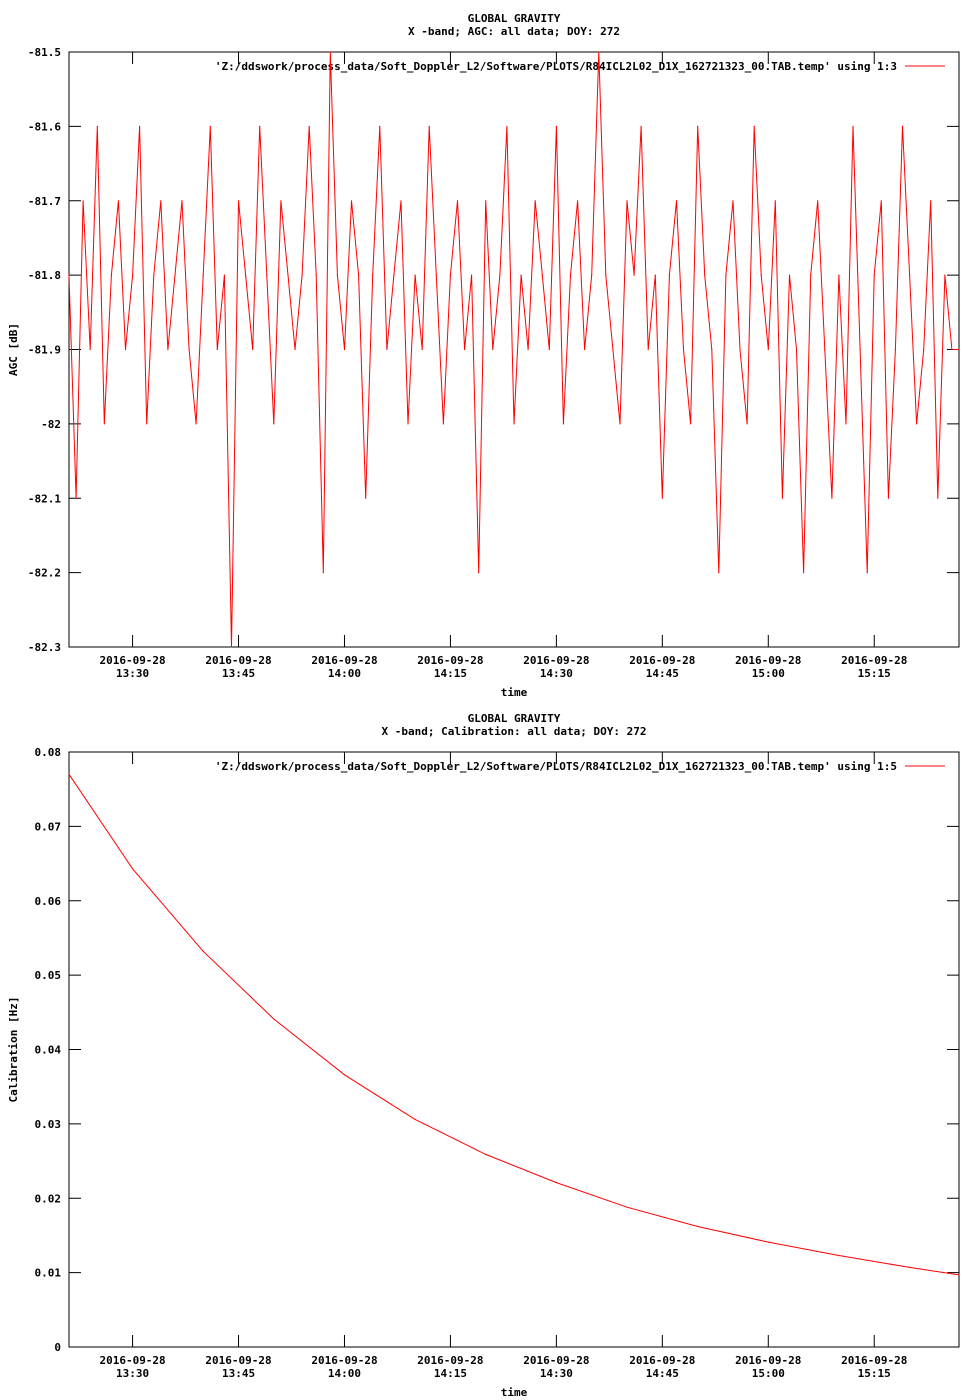 The image size is (980, 1400). Describe the element at coordinates (48, 1198) in the screenshot. I see `y-tick-label: 0.02` at that location.